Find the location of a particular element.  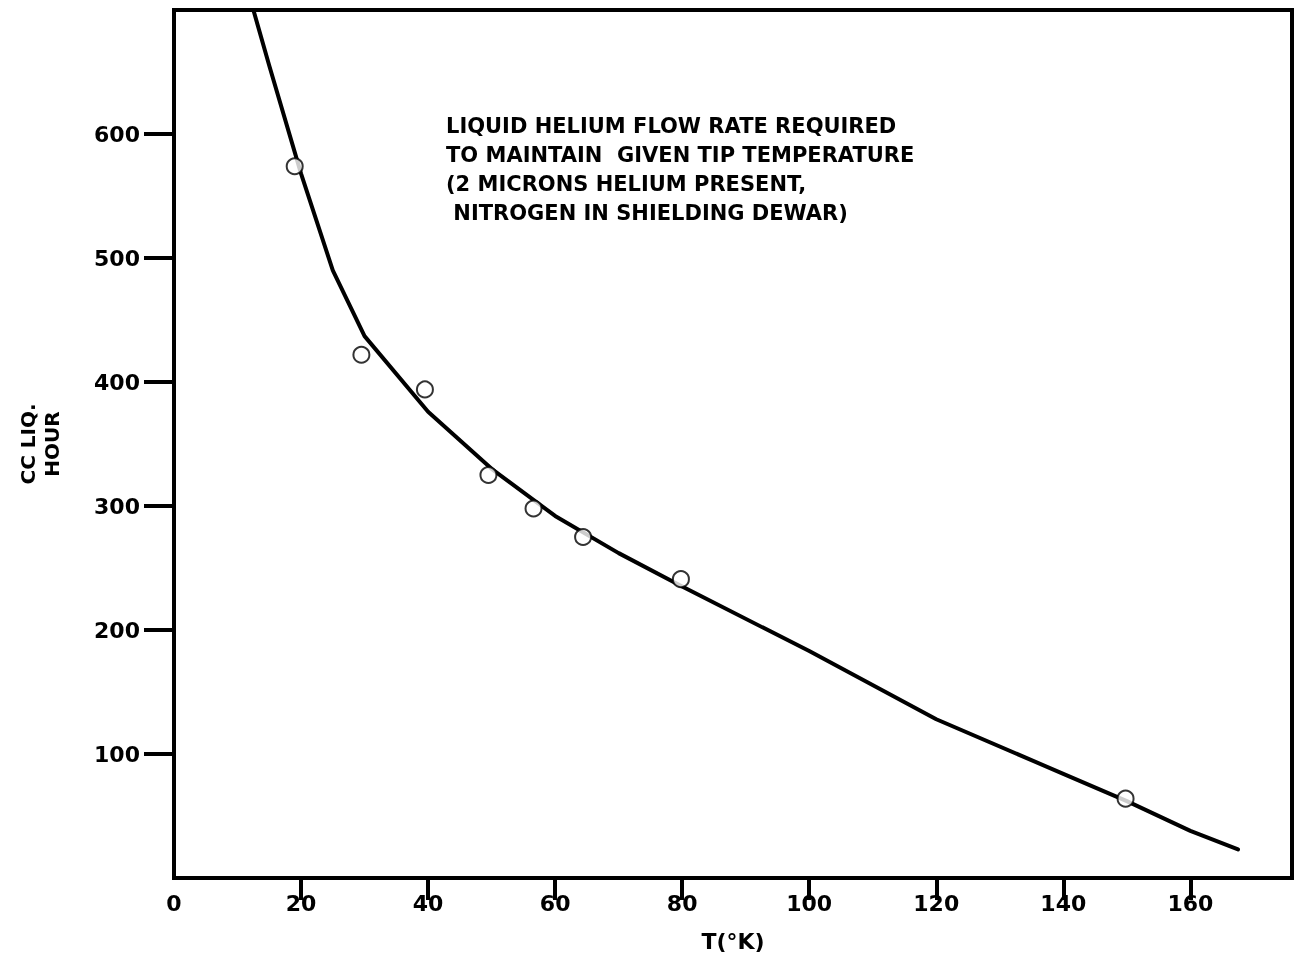

x-tick-label: 60 is located at coordinates (555, 903).